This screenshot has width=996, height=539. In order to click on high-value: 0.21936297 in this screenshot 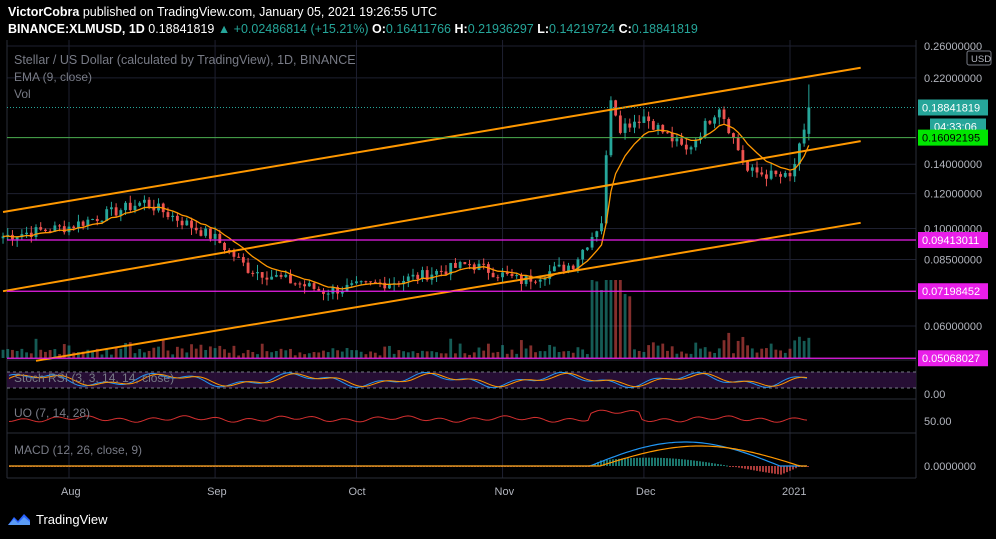, I will do `click(500, 29)`.